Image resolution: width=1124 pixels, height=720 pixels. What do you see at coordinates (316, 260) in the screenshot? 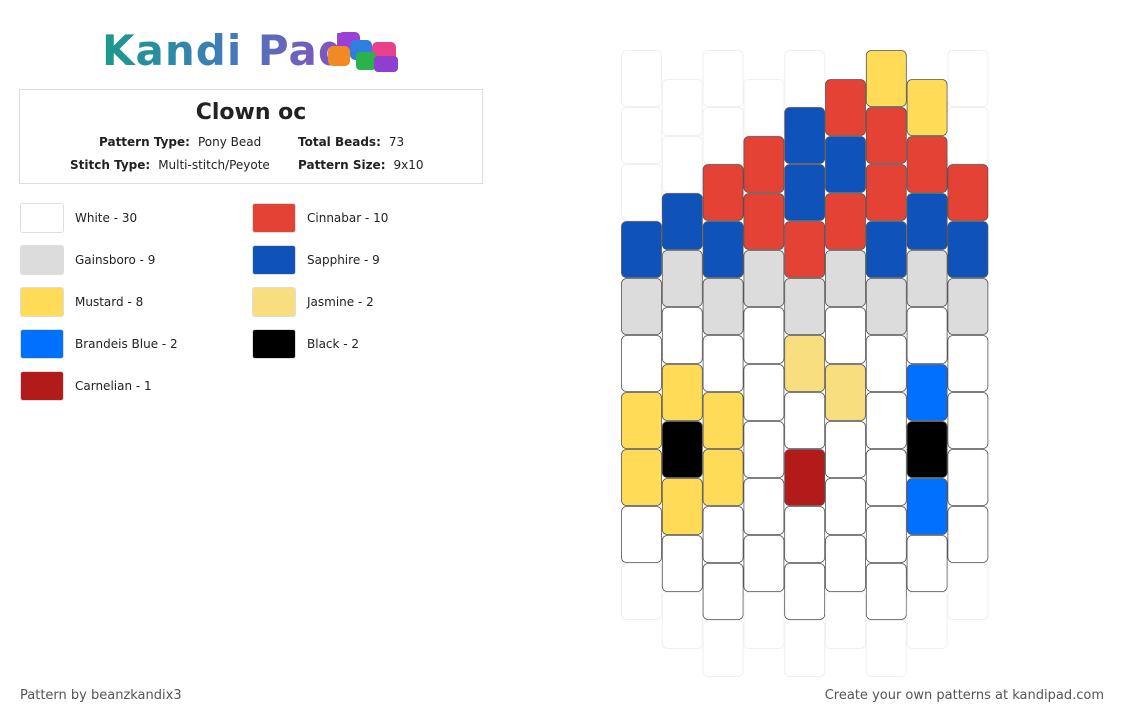
I see `legend-item: Sapphire - 9` at bounding box center [316, 260].